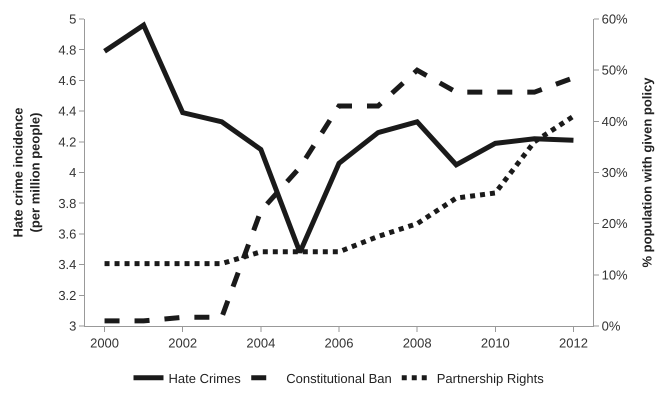  What do you see at coordinates (67, 264) in the screenshot?
I see `y-tick-label: 3.4` at bounding box center [67, 264].